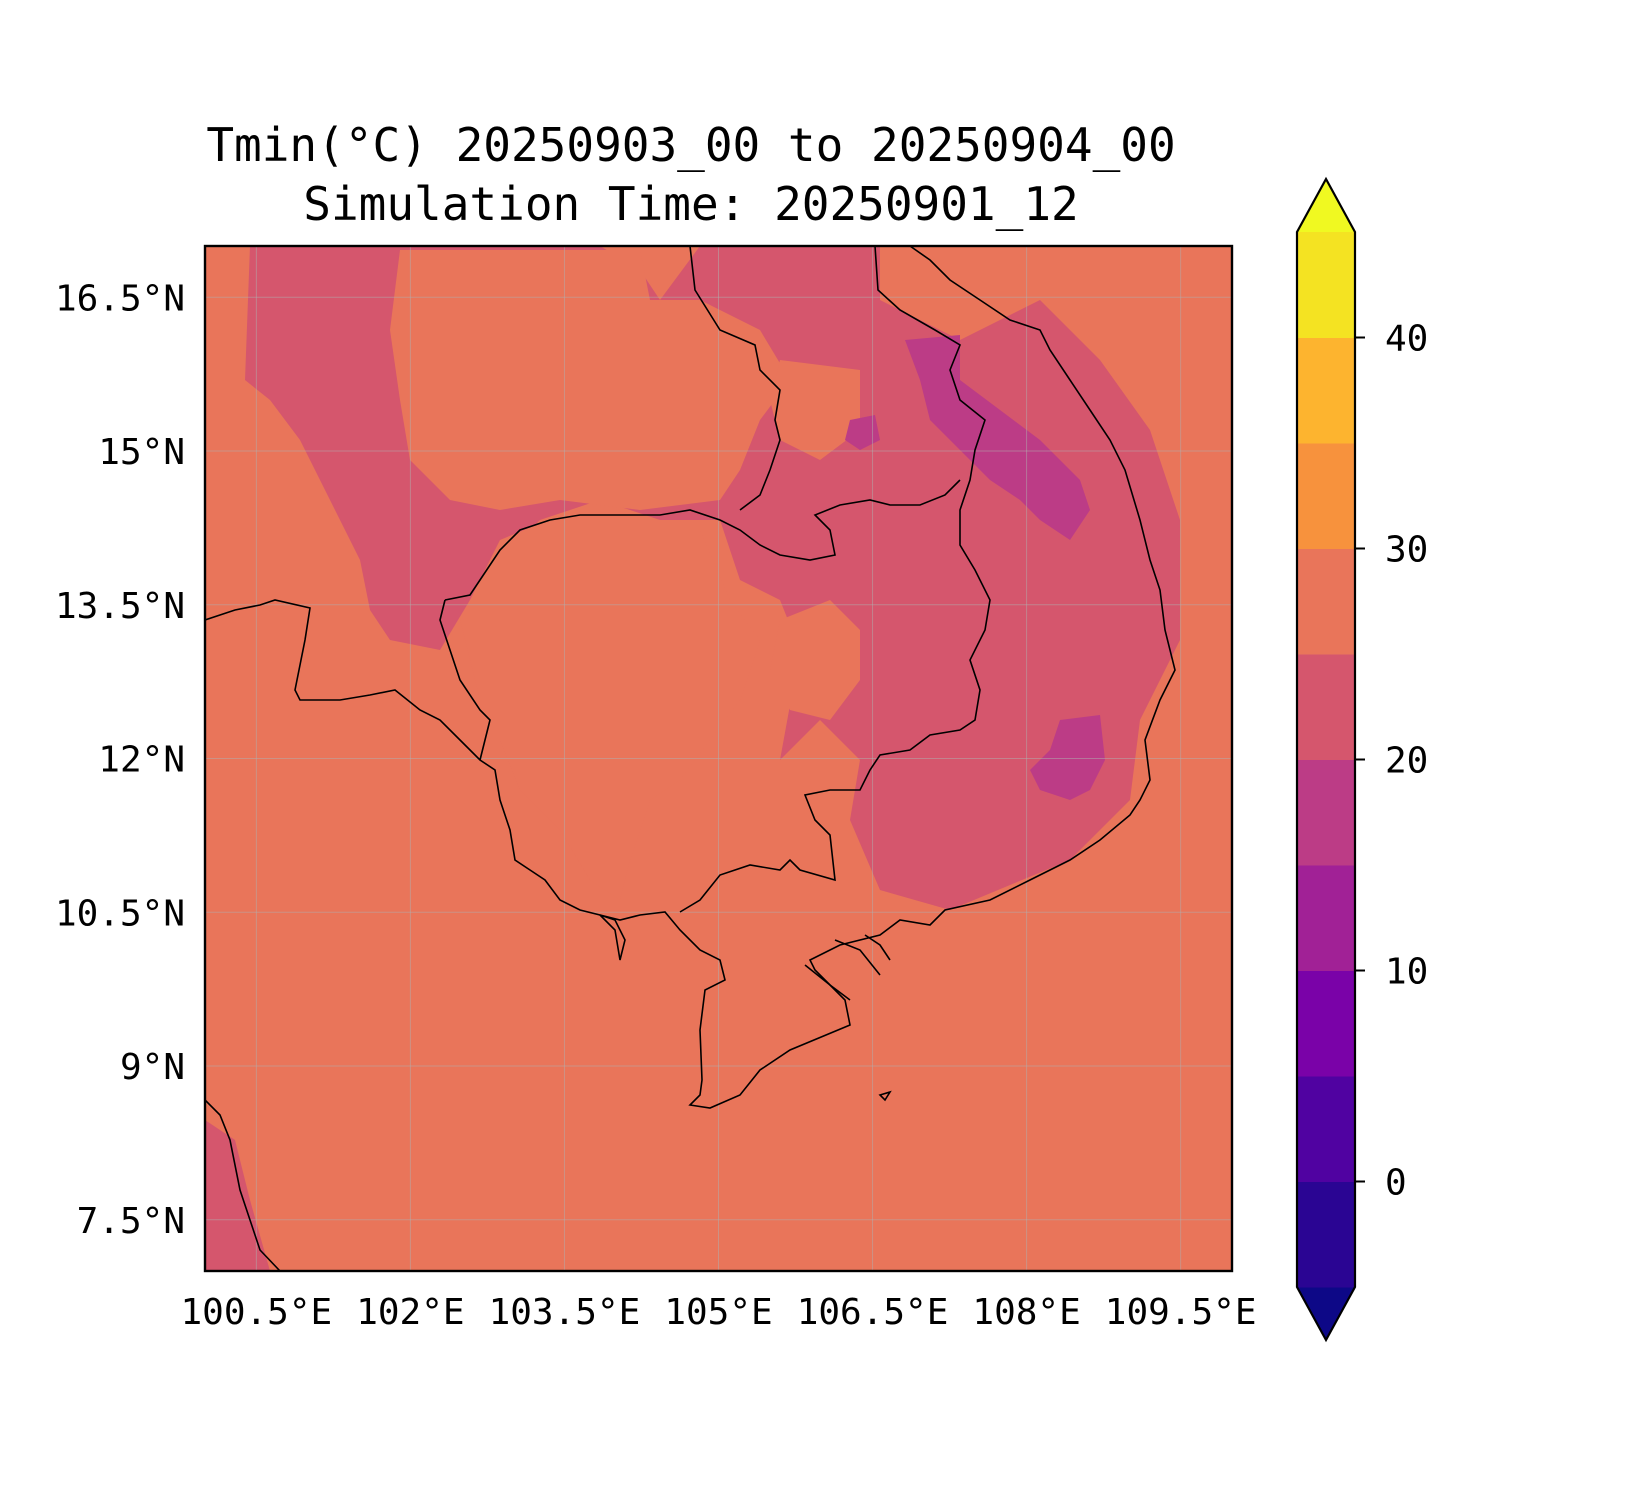  I want to click on x-tick-label-2: 103.5°E, so click(565, 1312).